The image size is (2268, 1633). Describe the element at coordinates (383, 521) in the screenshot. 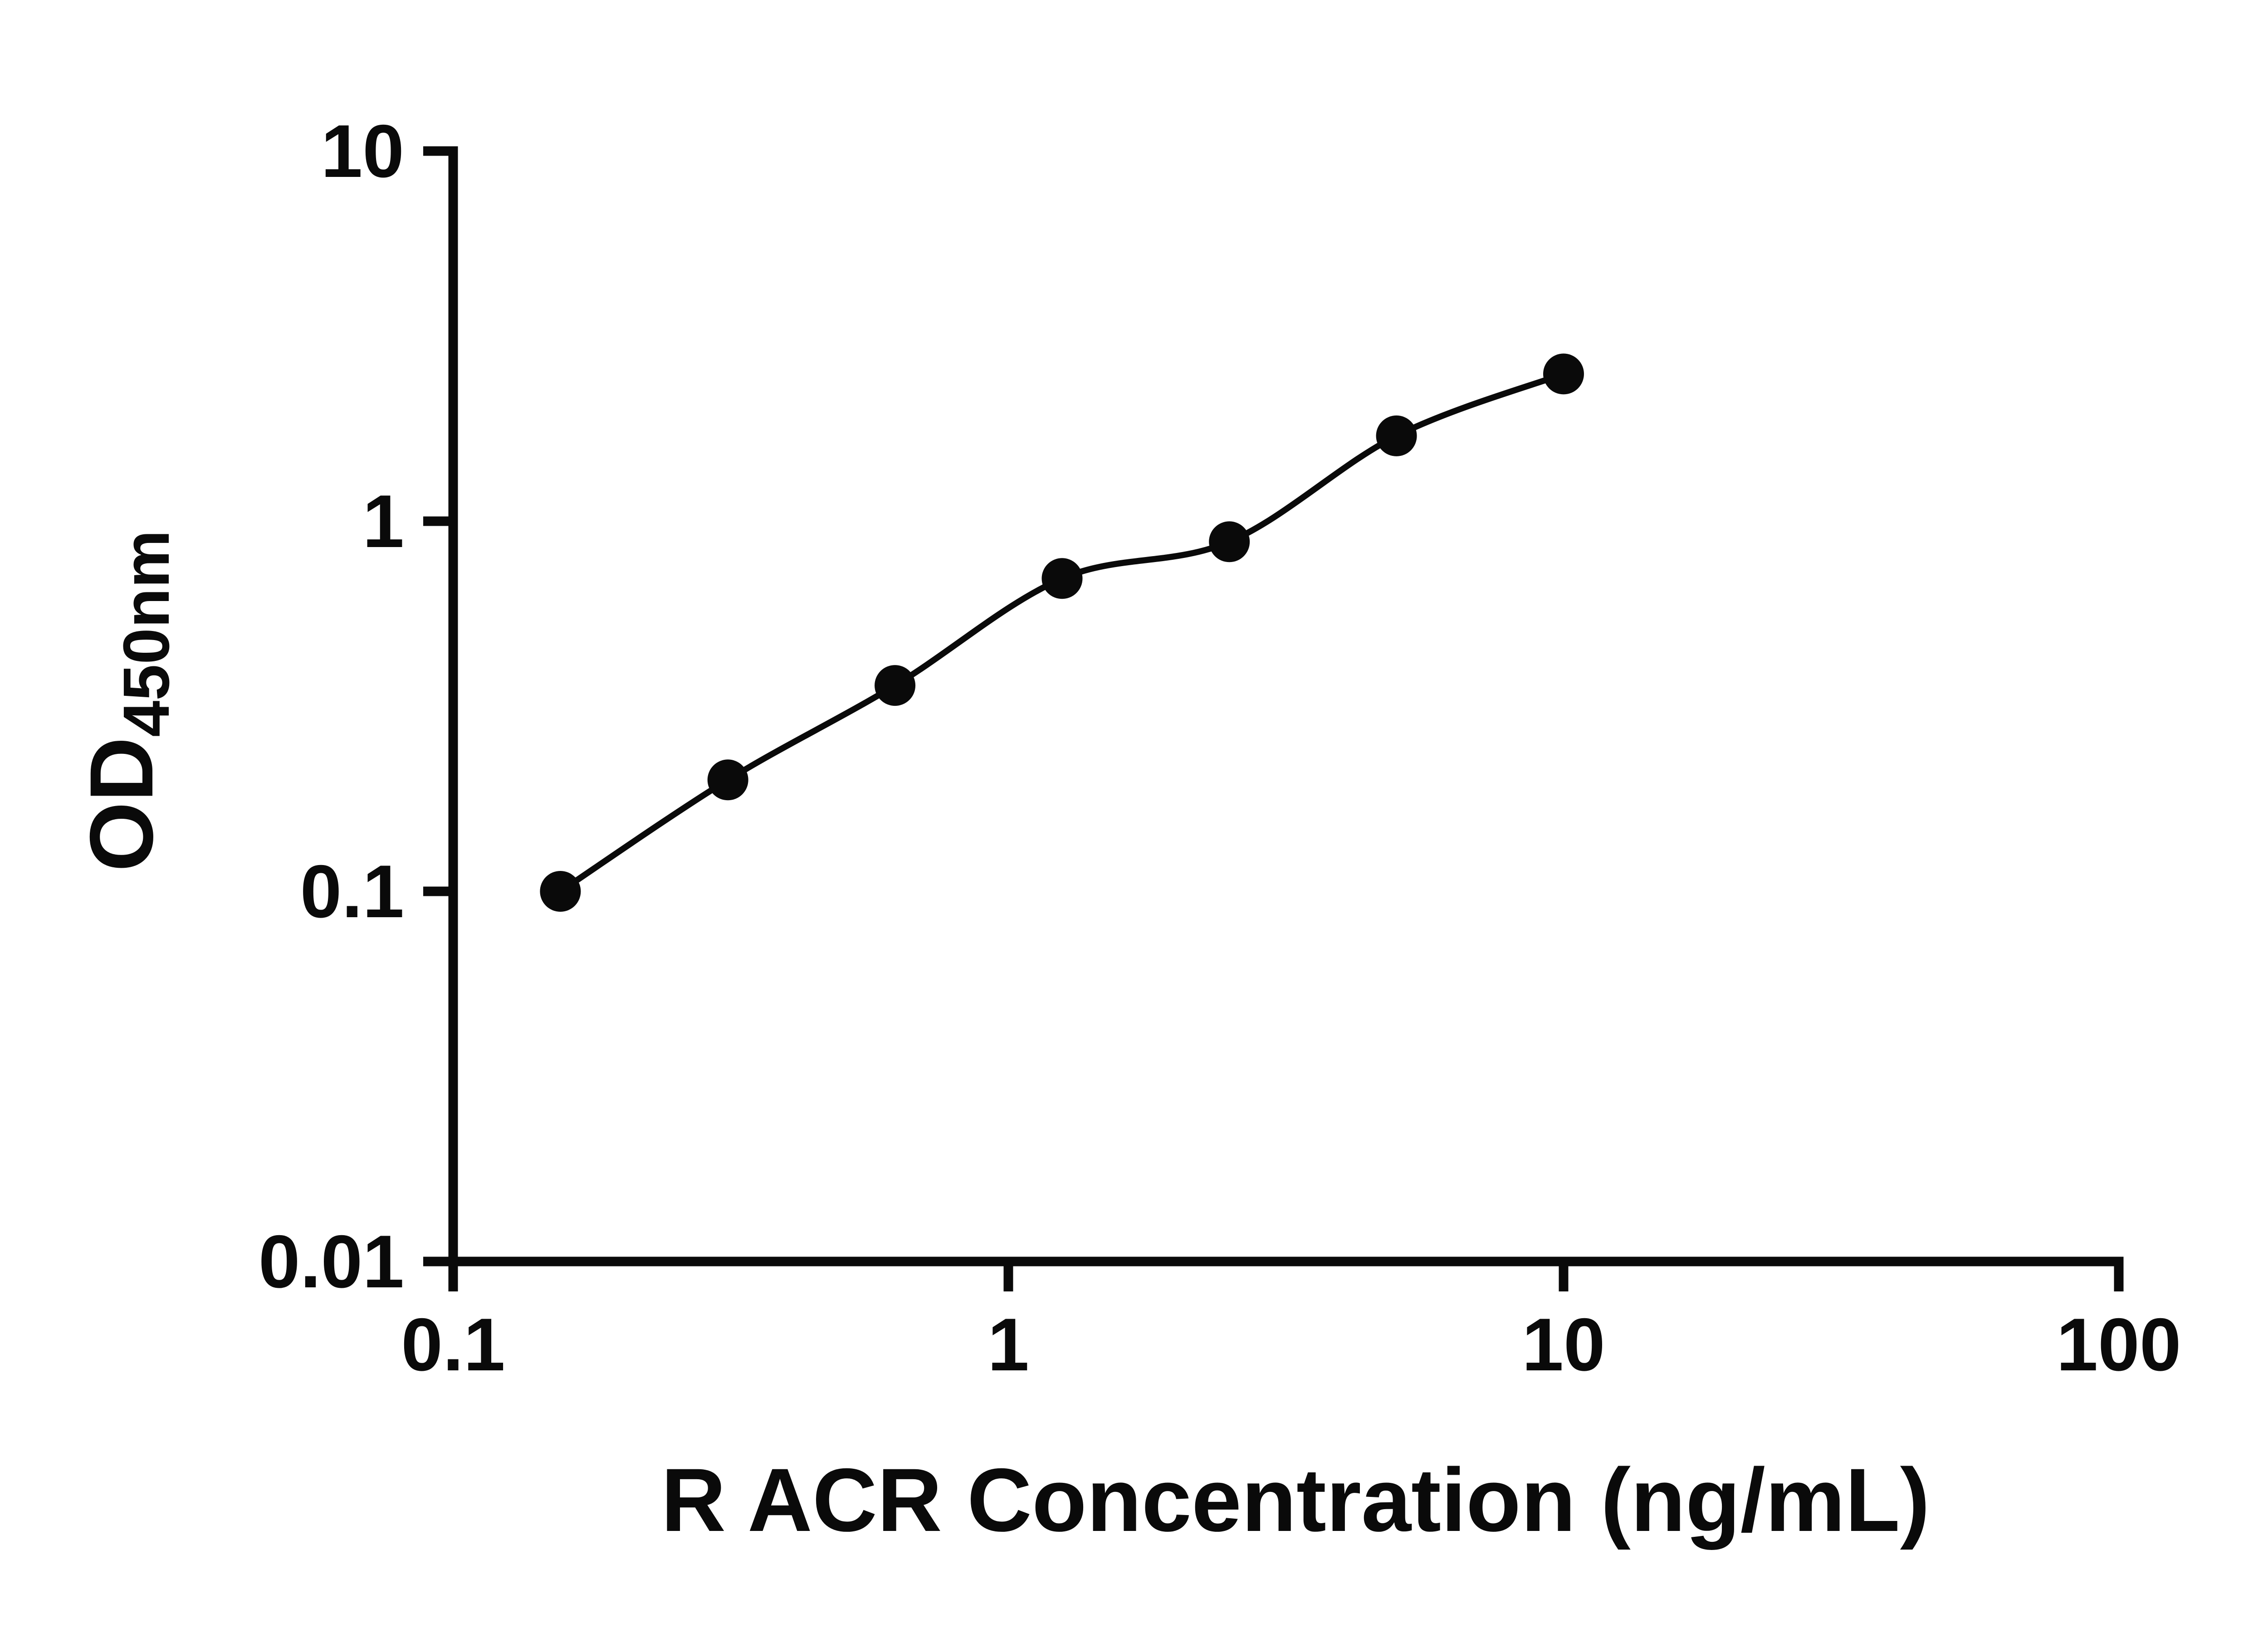

I see `y-tick-label: 1` at that location.